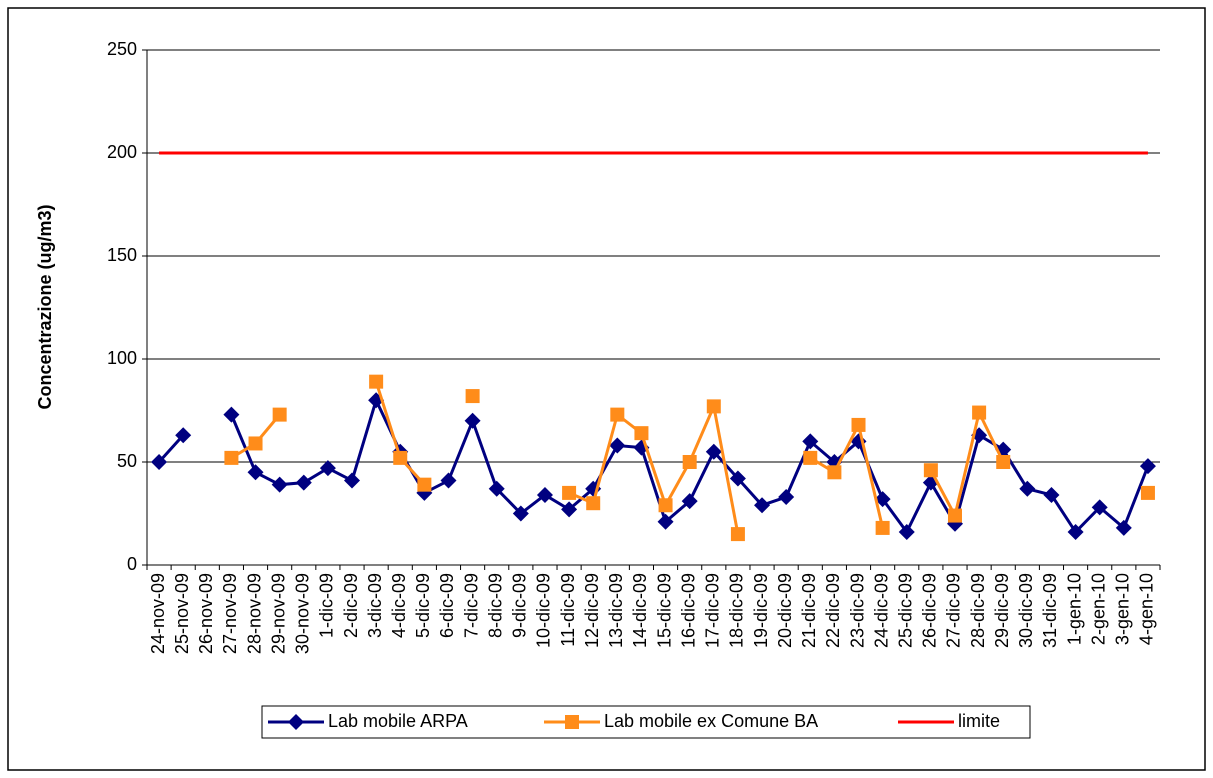 The height and width of the screenshot is (778, 1213). I want to click on legend-label: Lab mobile ex Comune BA, so click(711, 721).